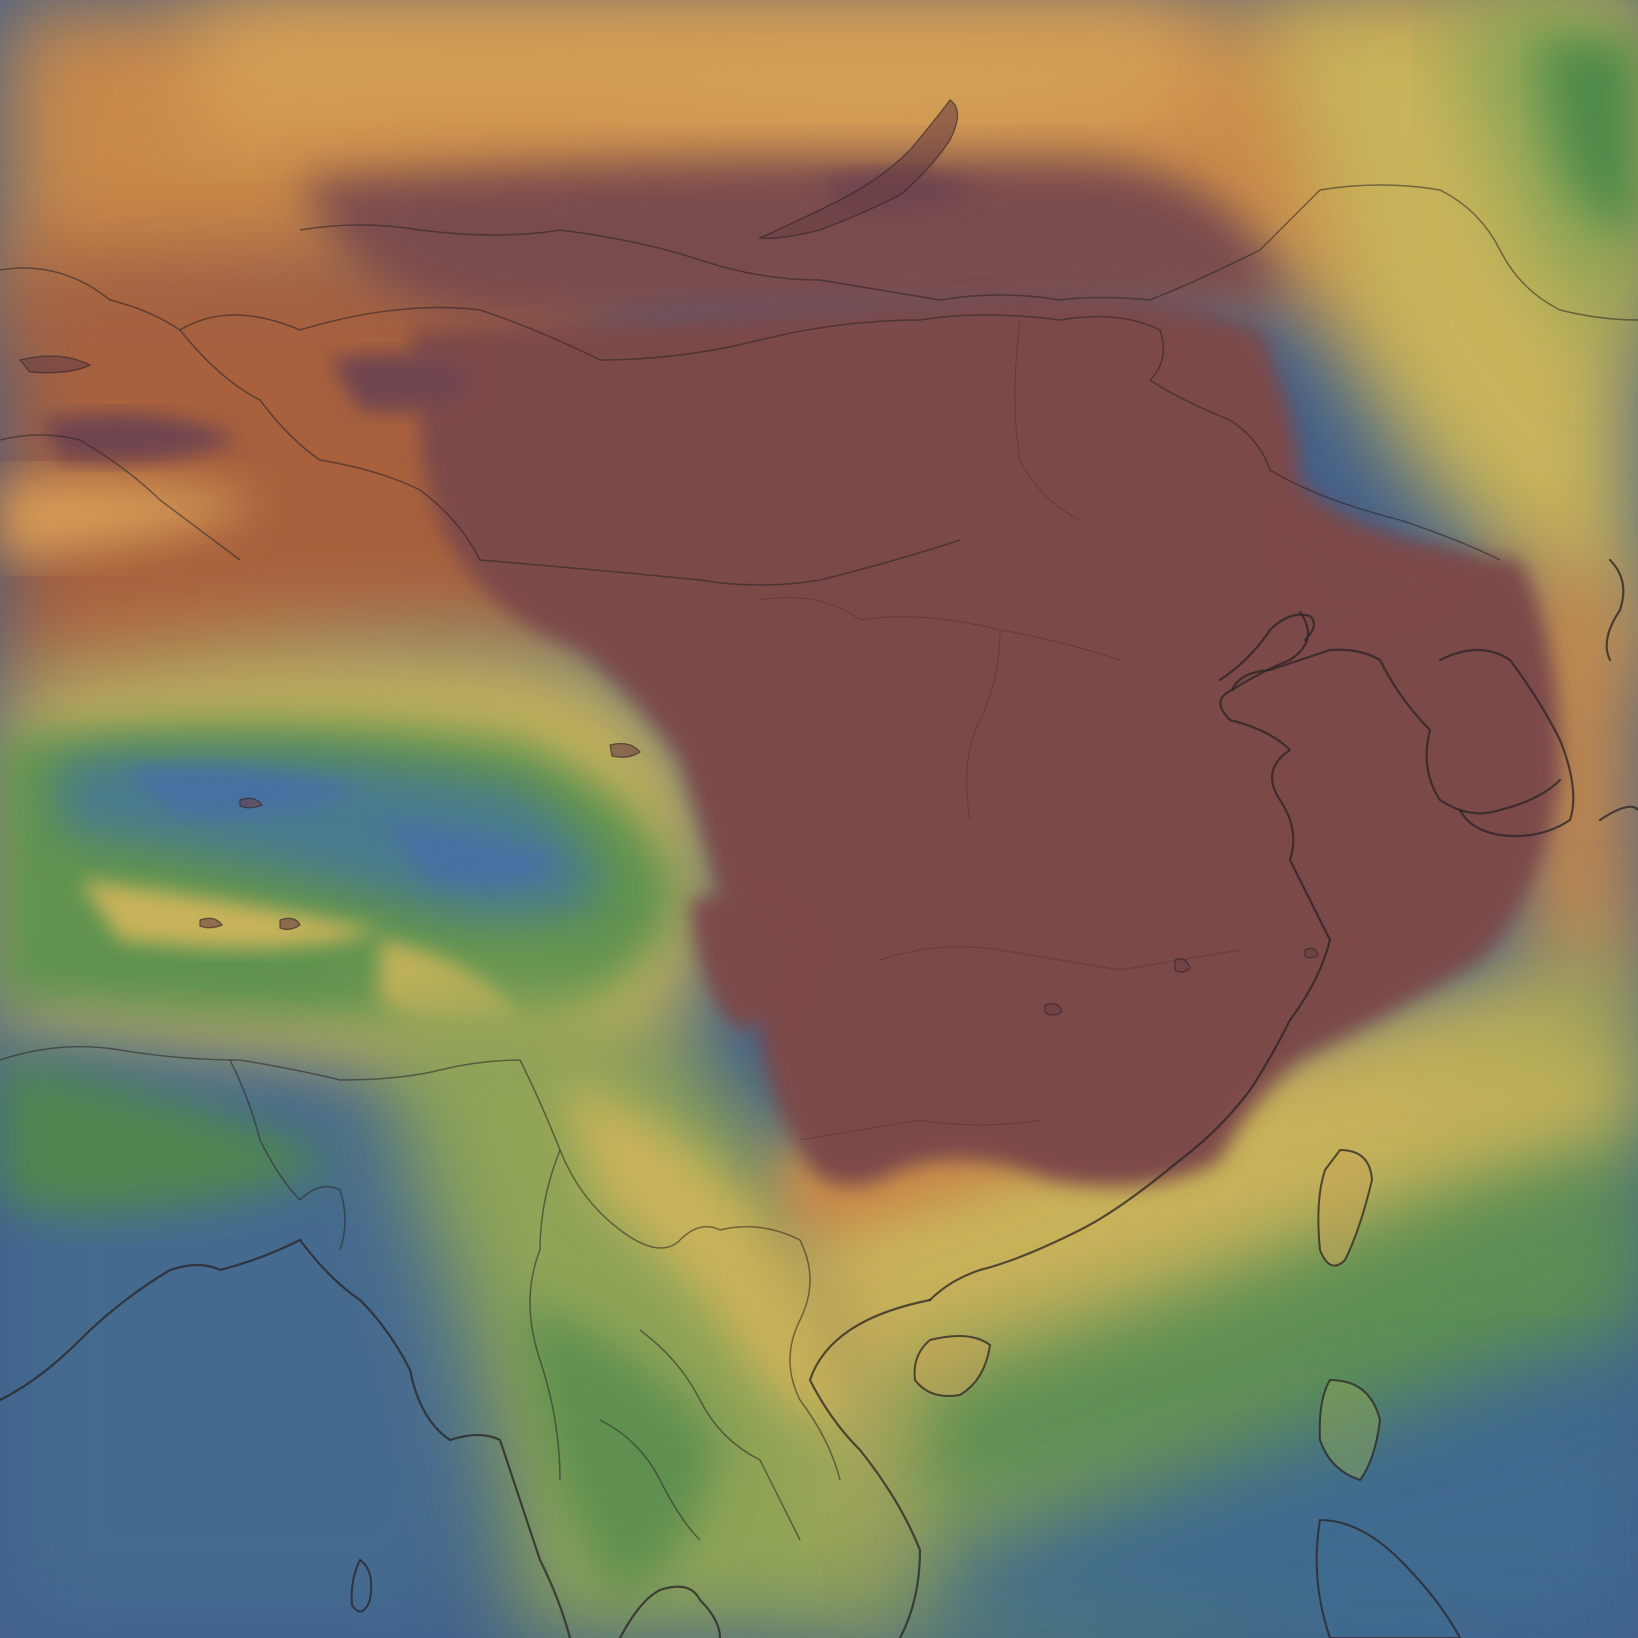 The image size is (1638, 1638). What do you see at coordinates (952, 1366) in the screenshot?
I see `hainan` at bounding box center [952, 1366].